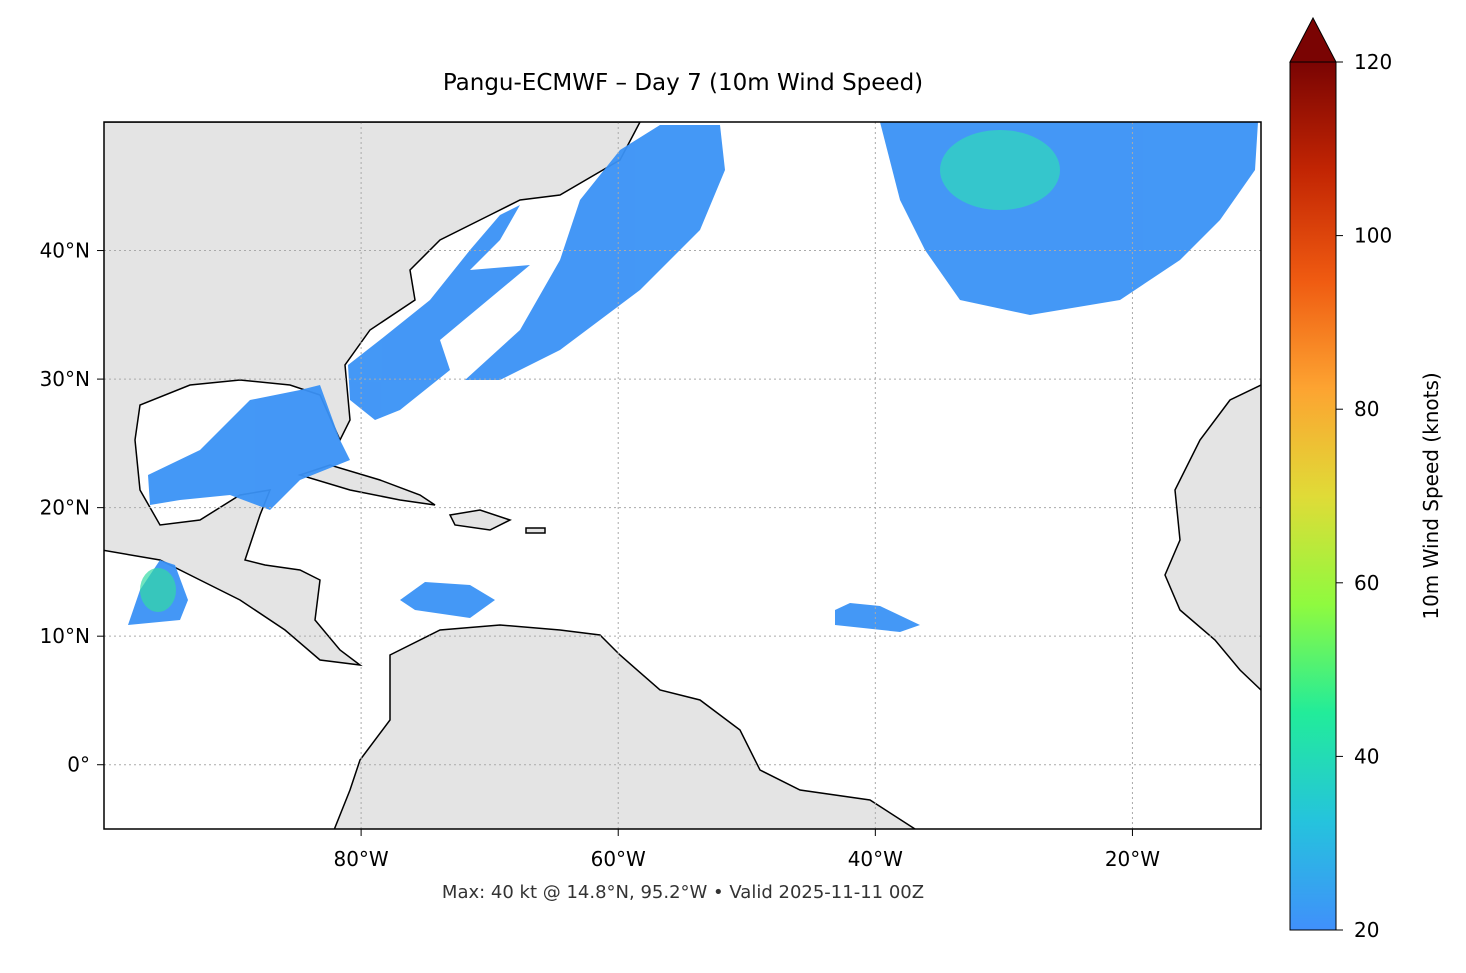 Image resolution: width=1466 pixels, height=973 pixels. Describe the element at coordinates (1313, 496) in the screenshot. I see `colorbar` at that location.